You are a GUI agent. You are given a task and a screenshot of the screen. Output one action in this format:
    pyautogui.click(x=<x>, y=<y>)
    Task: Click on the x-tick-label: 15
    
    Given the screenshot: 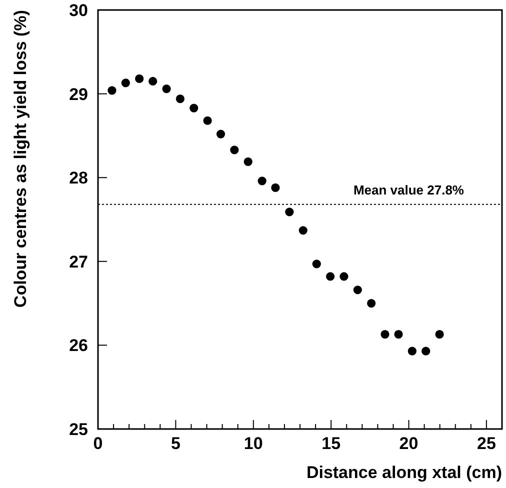 What is the action you would take?
    pyautogui.click(x=331, y=443)
    